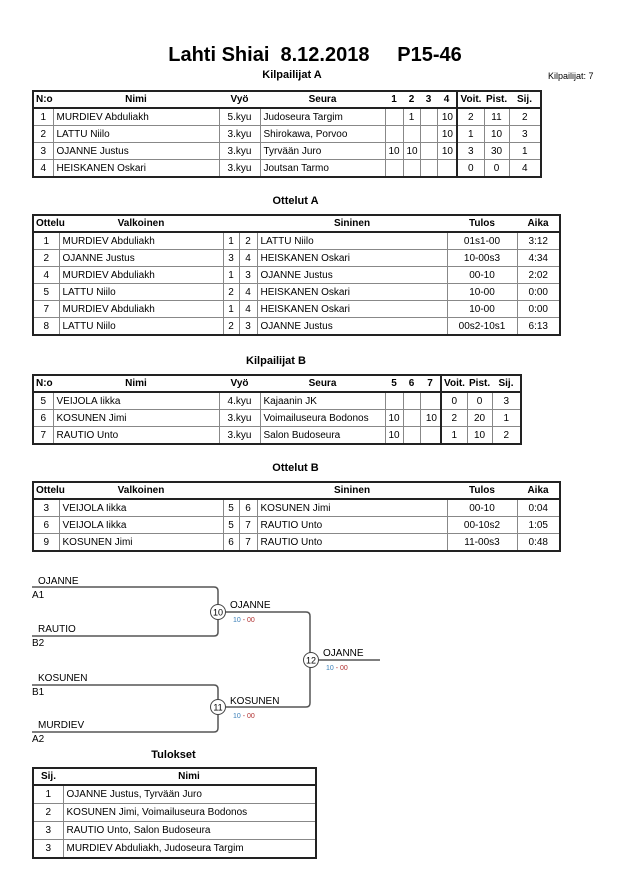 This screenshot has height=891, width=630. What do you see at coordinates (189, 776) in the screenshot?
I see `column-header: Nimi` at bounding box center [189, 776].